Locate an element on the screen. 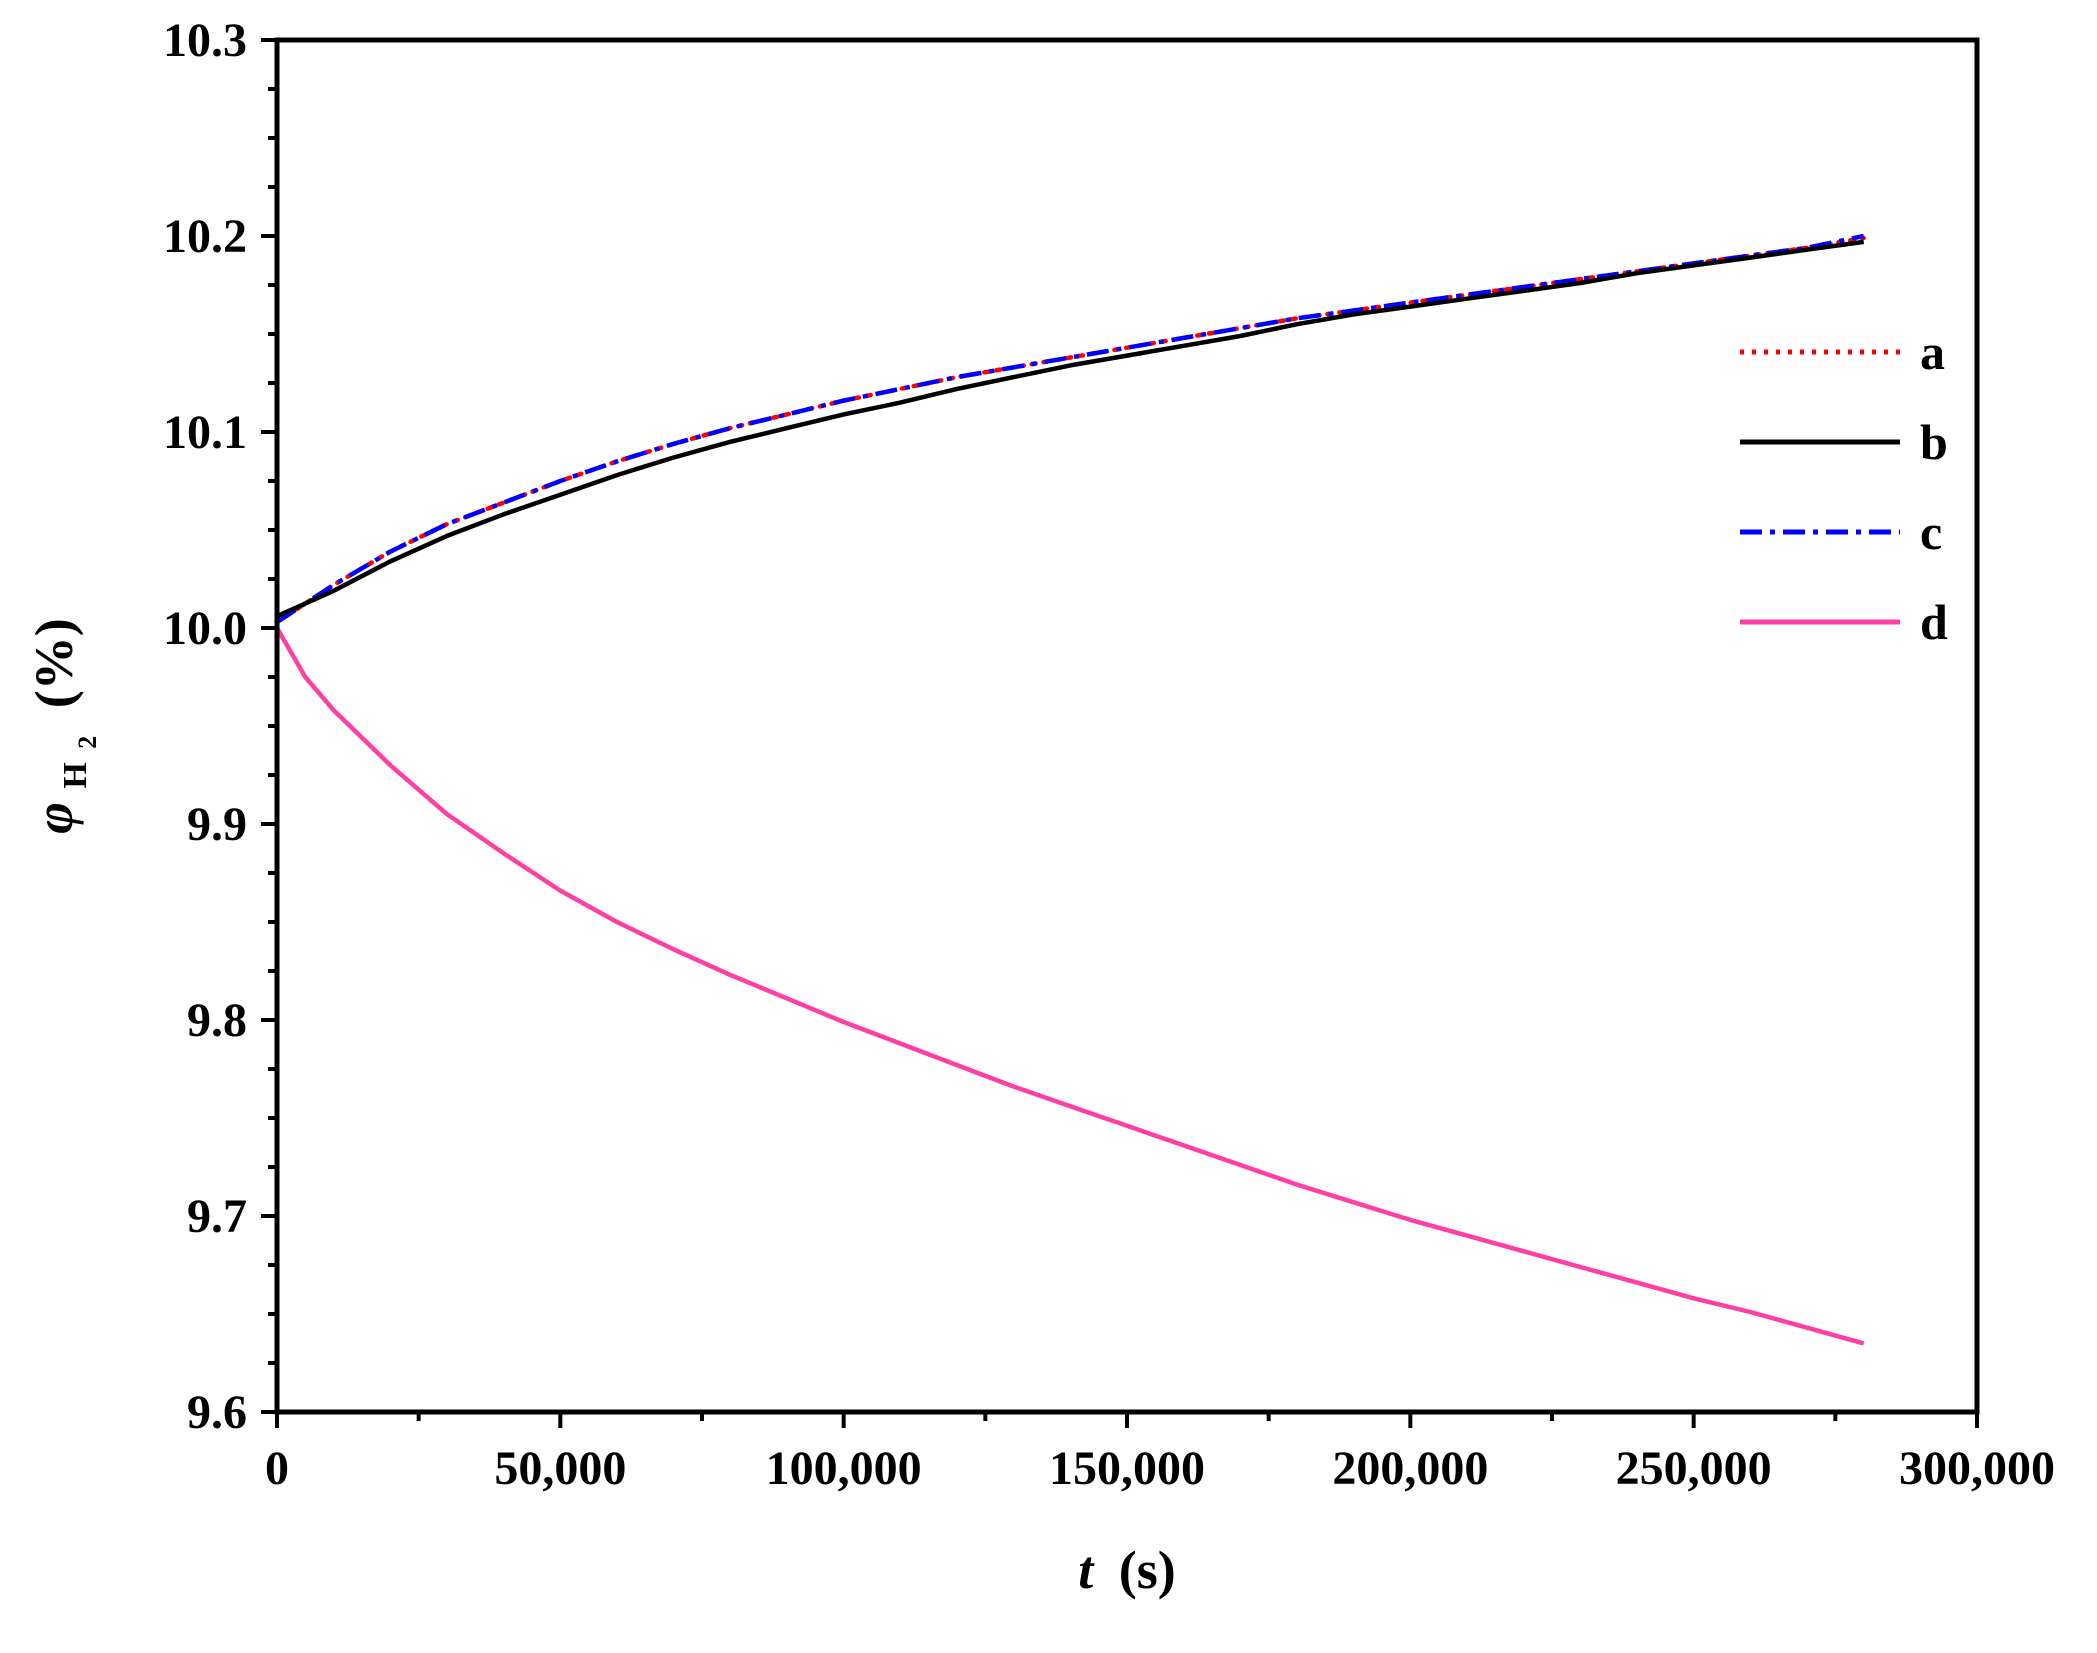  legend-label-b: b is located at coordinates (1934, 442).